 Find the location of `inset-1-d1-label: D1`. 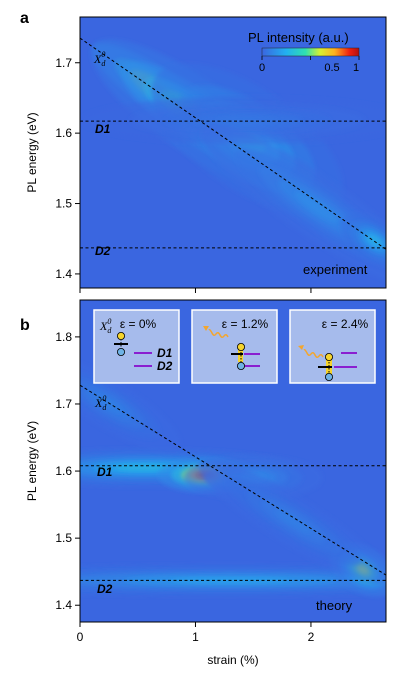

inset-1-d1-label: D1 is located at coordinates (165, 353).